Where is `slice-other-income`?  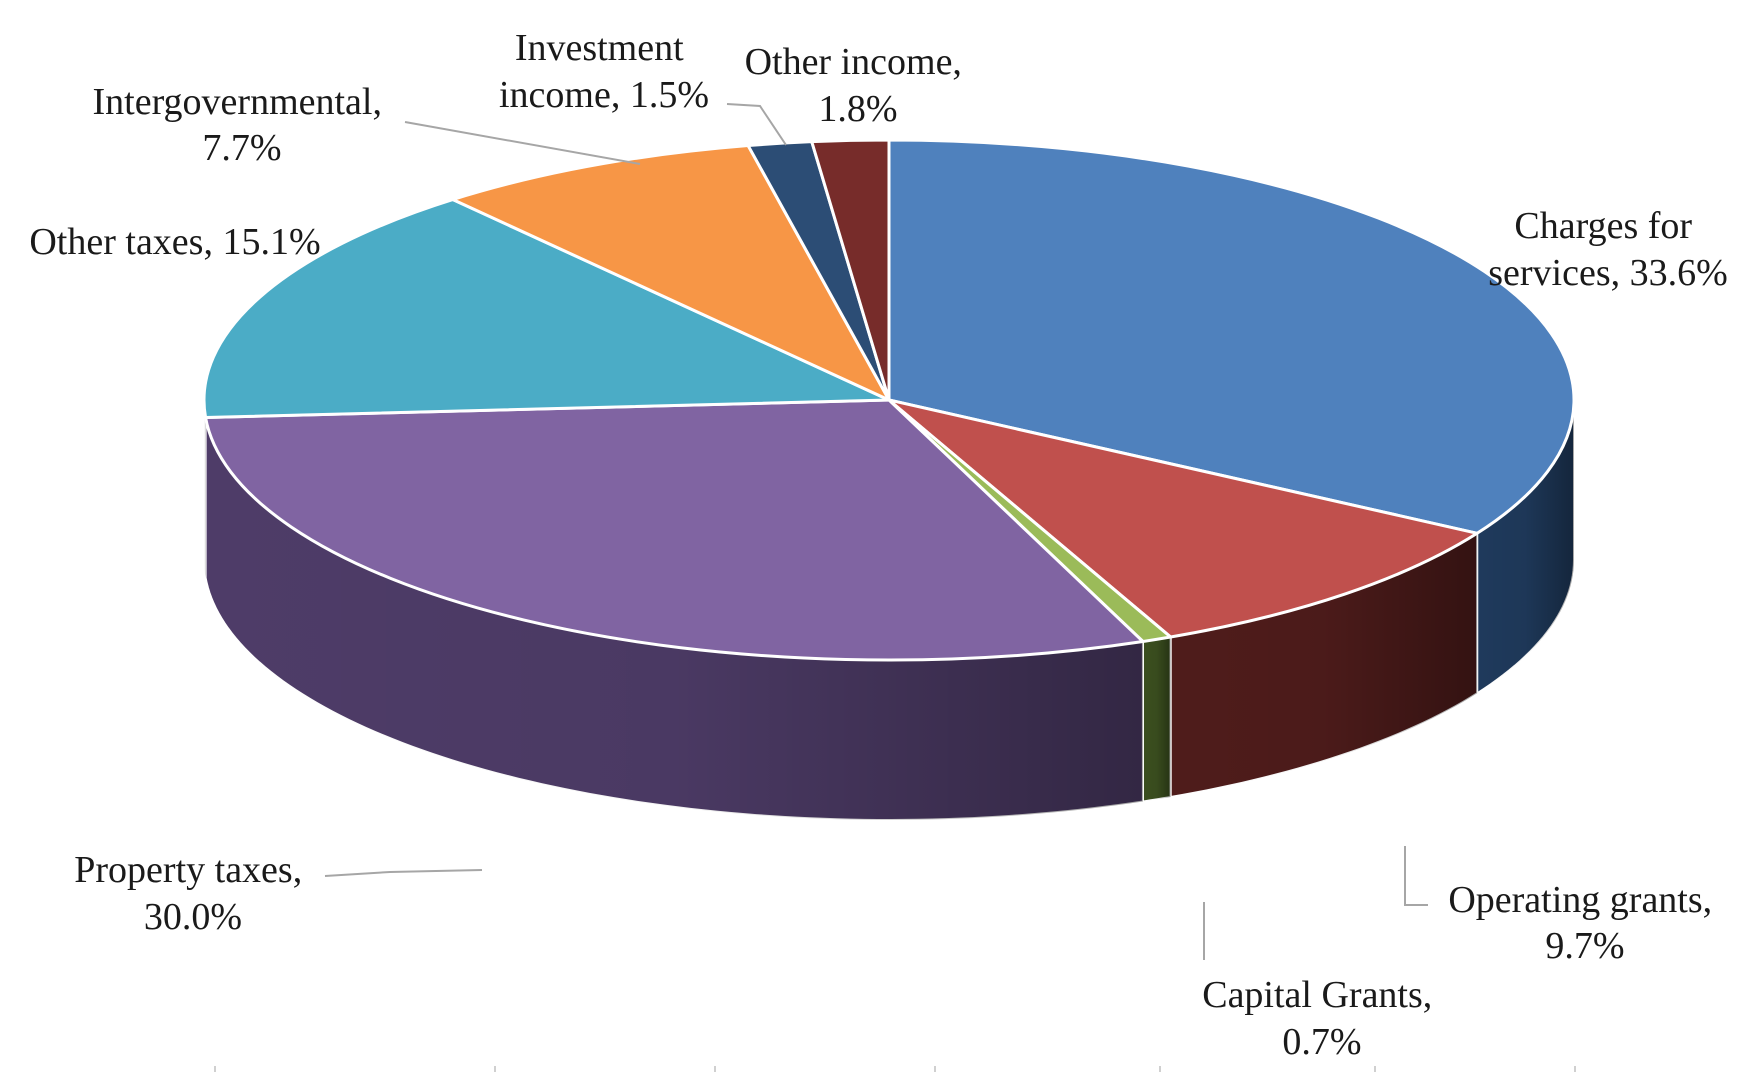 slice-other-income is located at coordinates (850, 270).